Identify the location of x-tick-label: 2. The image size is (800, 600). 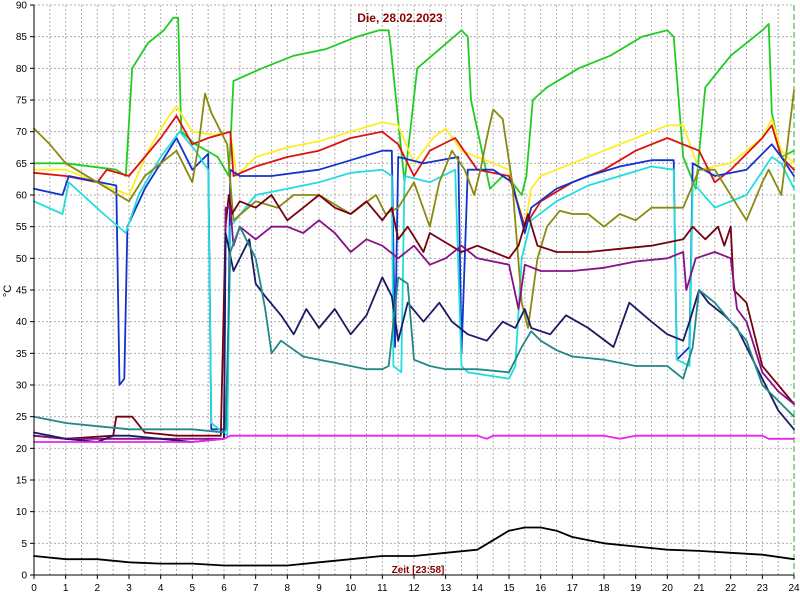
(98, 588).